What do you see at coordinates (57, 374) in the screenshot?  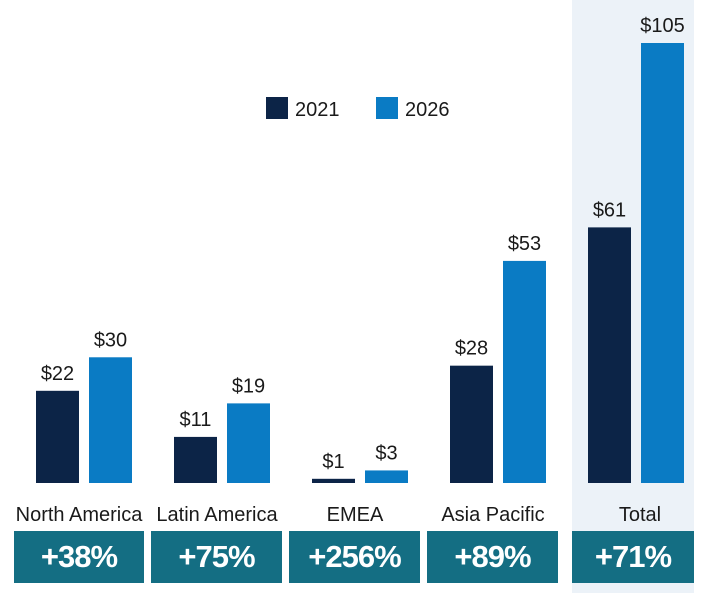 I see `value-label-north-america-2021: $22` at bounding box center [57, 374].